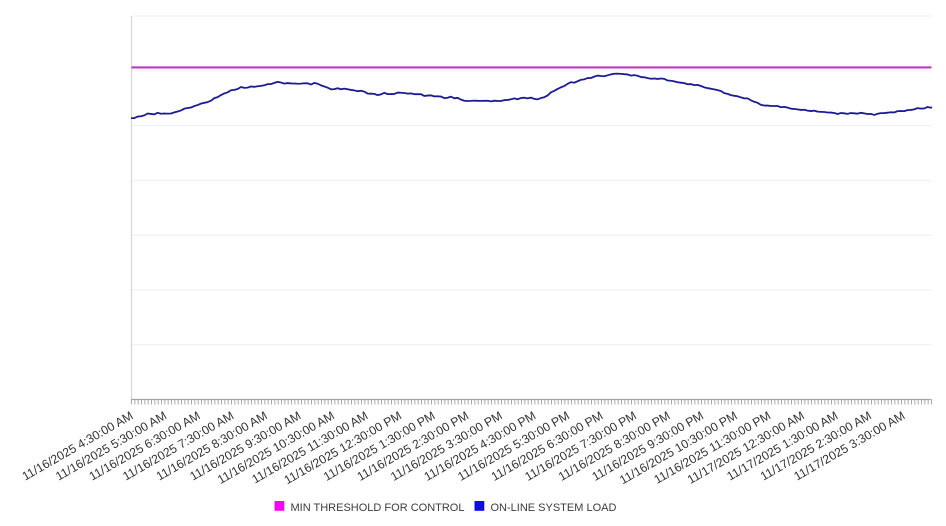 The image size is (946, 526). I want to click on svg-text: MIN THRESHOLD FOR CONTROL, so click(378, 508).